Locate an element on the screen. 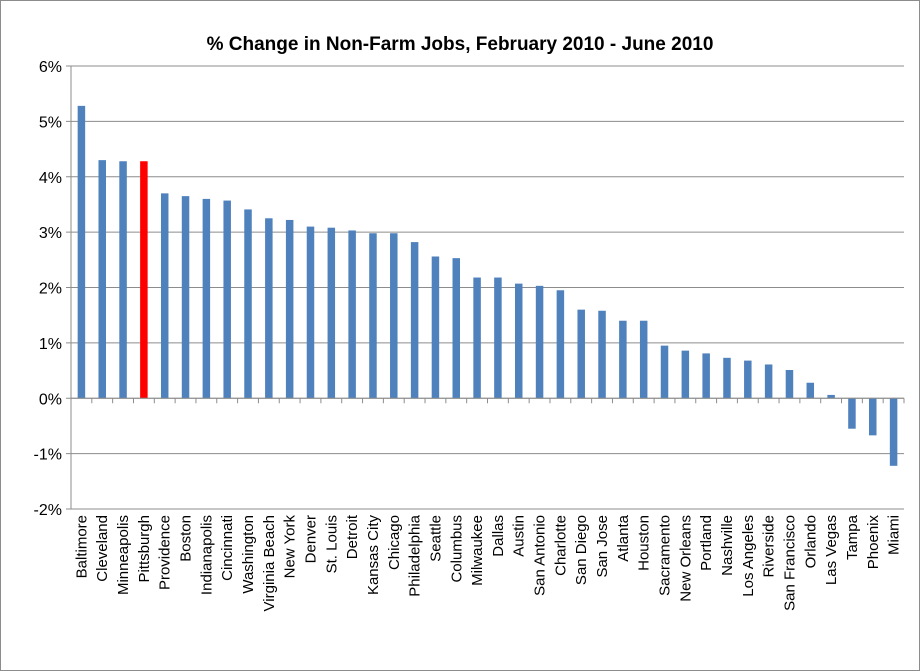 The height and width of the screenshot is (671, 920). bar-cleveland is located at coordinates (102, 279).